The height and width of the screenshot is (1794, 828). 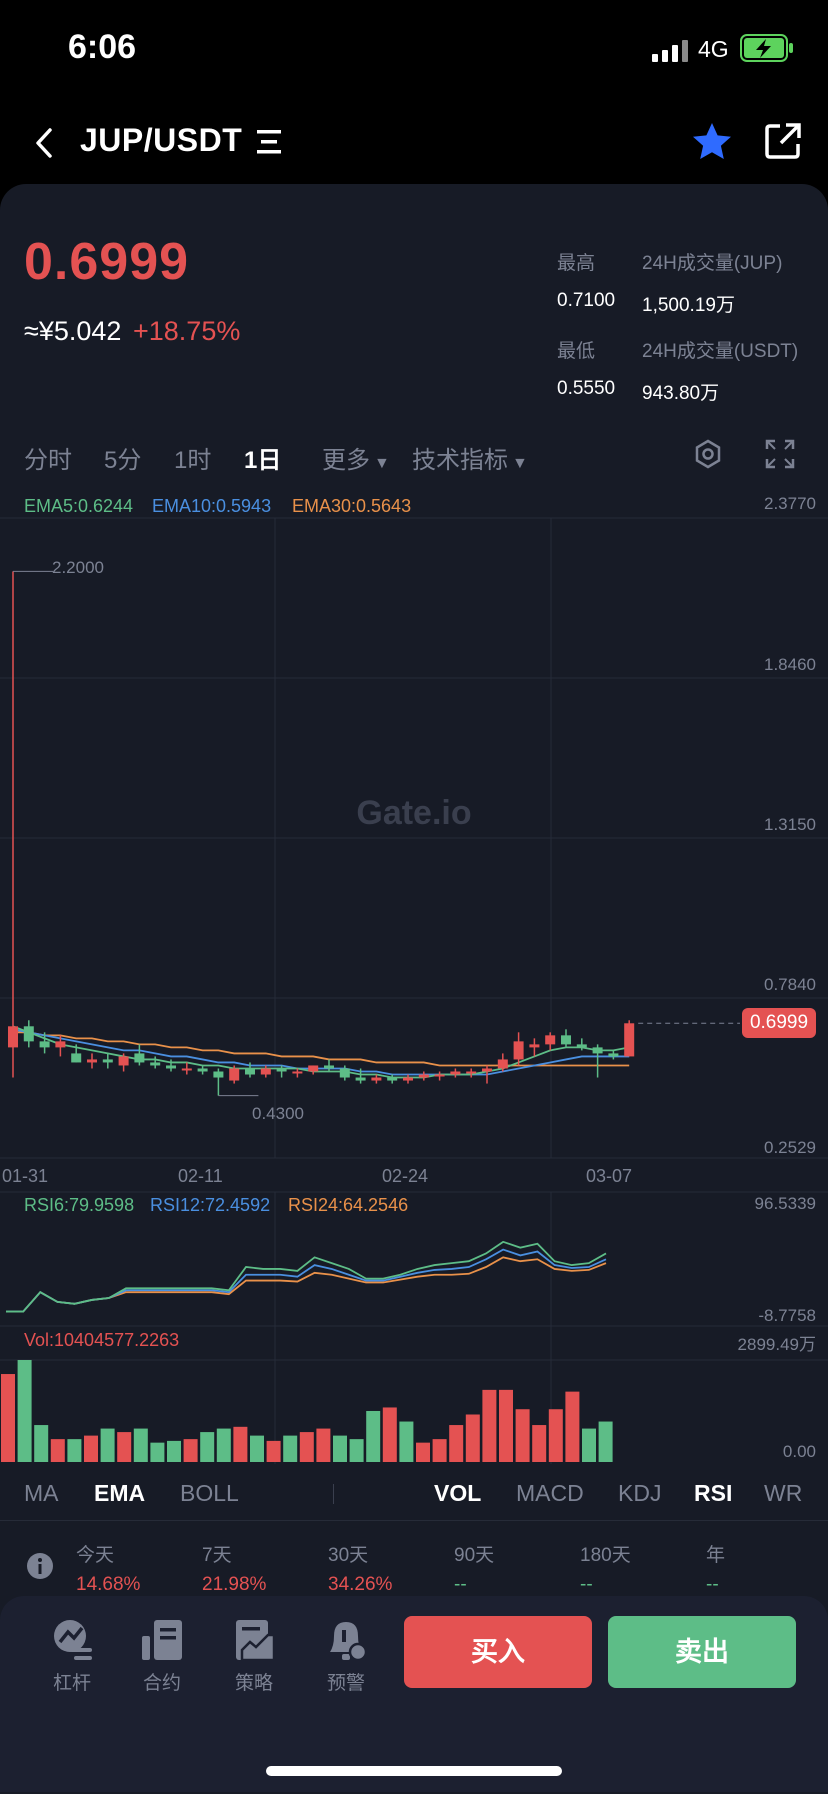 What do you see at coordinates (348, 1205) in the screenshot?
I see `rsi24-label: RSI24:64.2546` at bounding box center [348, 1205].